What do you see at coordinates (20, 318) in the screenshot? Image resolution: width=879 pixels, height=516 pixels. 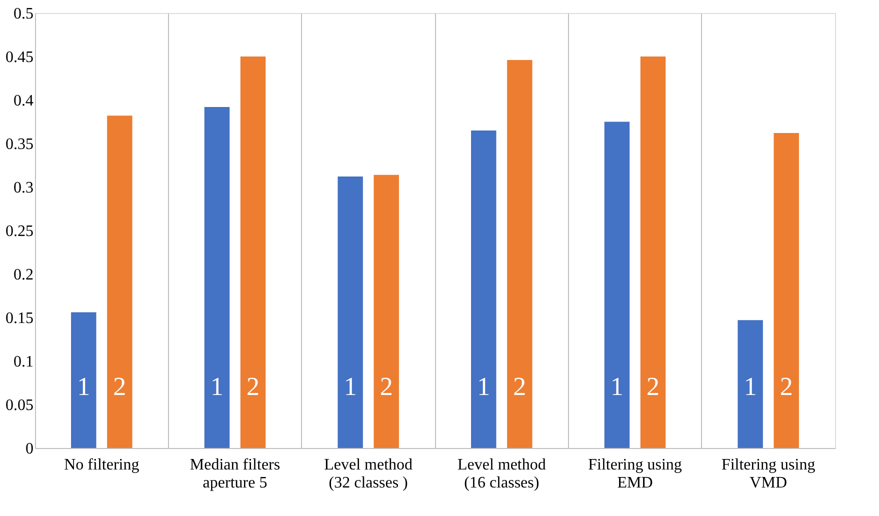 I see `y-tick-label: 0.15` at bounding box center [20, 318].